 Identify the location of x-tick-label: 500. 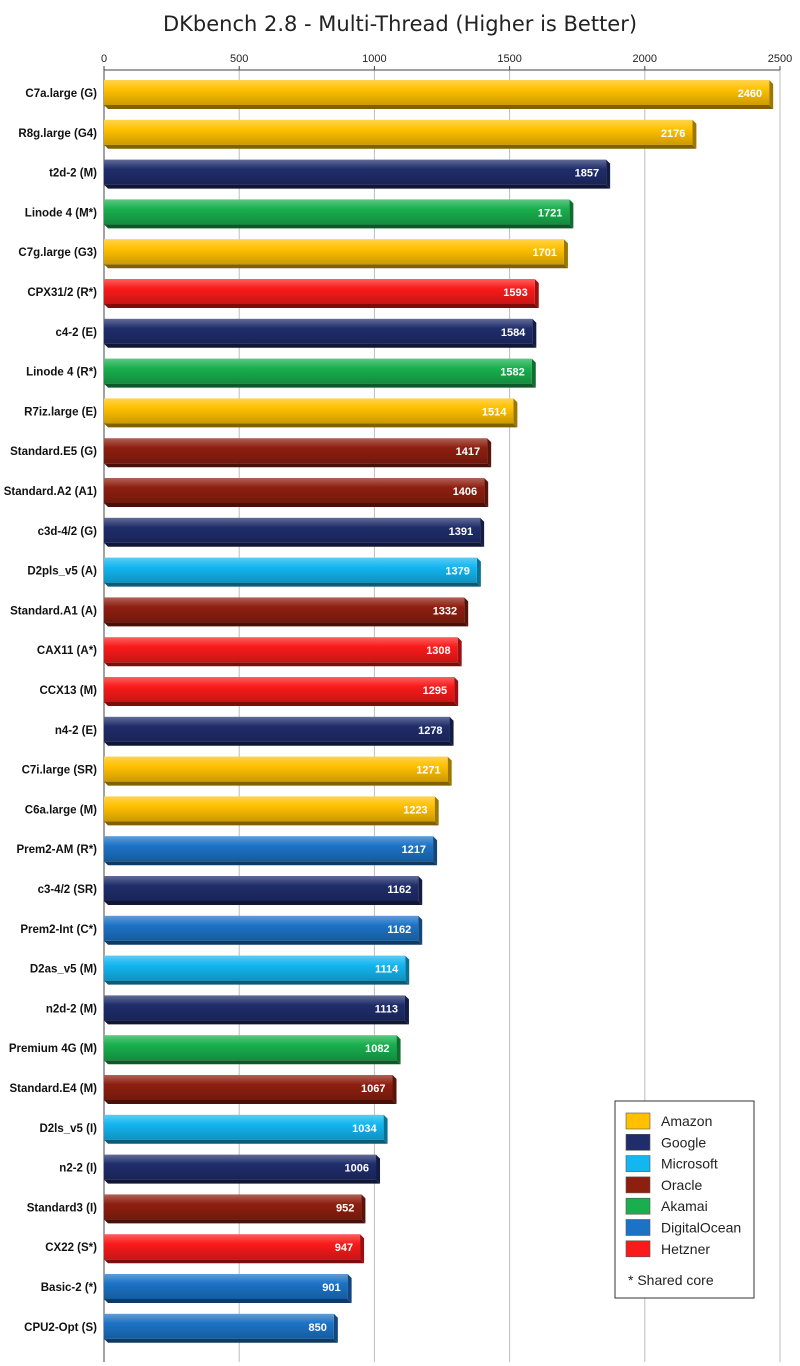
(239, 59).